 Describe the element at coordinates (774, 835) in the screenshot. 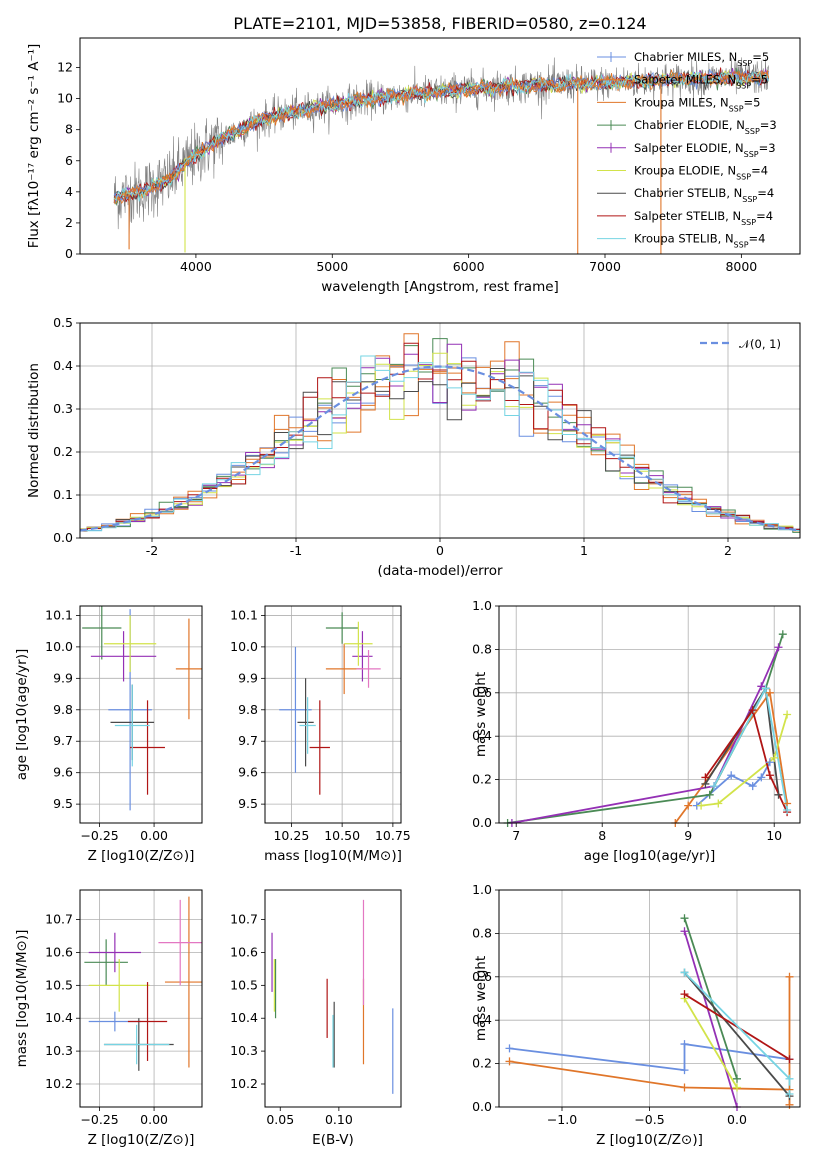

I see `x-tick-label: 10` at that location.